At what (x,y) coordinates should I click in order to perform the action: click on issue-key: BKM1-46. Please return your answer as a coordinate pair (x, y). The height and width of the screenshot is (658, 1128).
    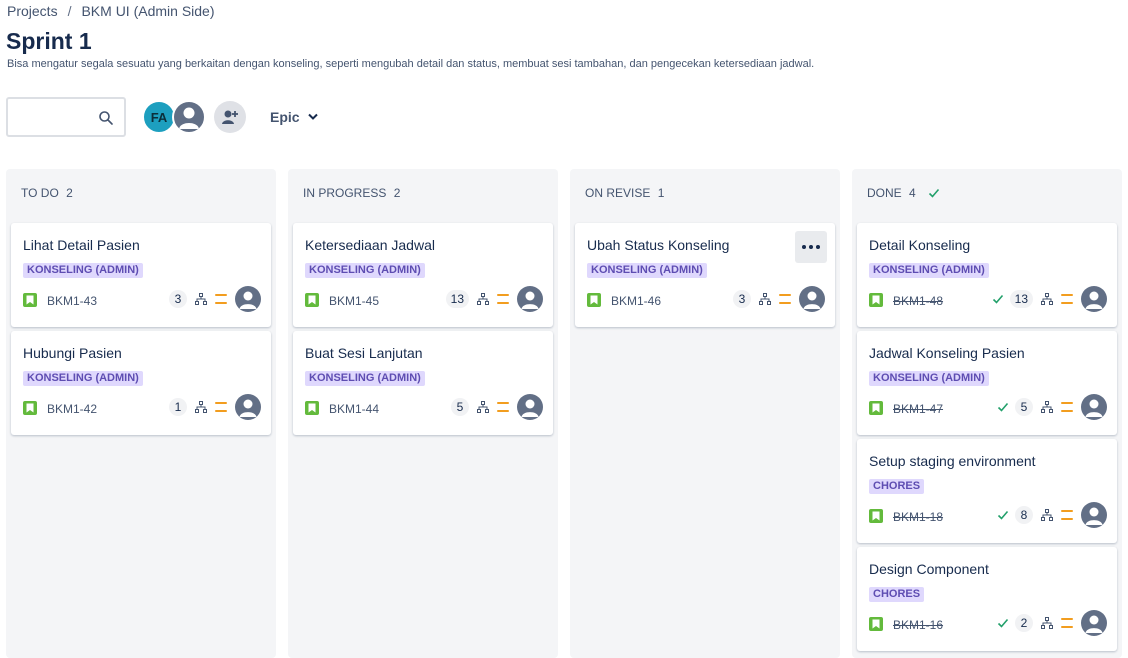
    Looking at the image, I should click on (636, 301).